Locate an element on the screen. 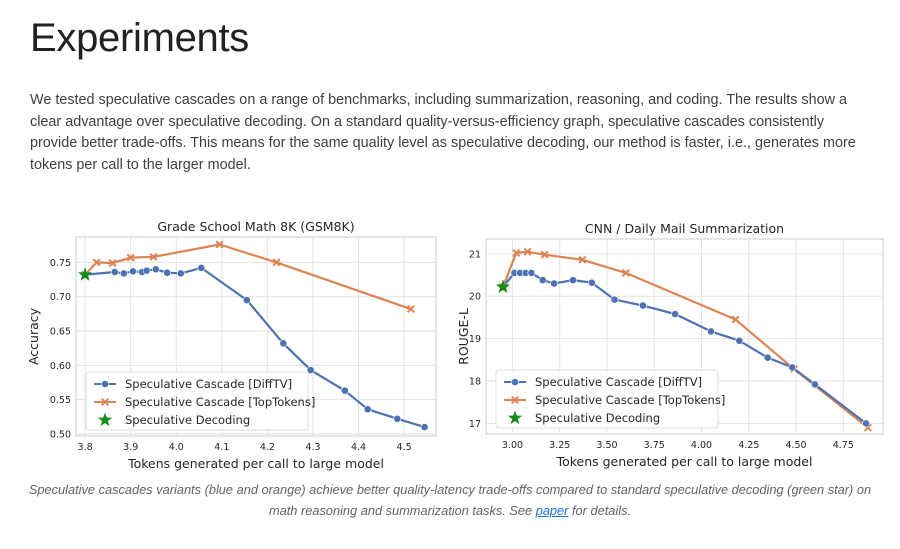 The height and width of the screenshot is (549, 900). legend-item: Speculative Decoding is located at coordinates (173, 419).